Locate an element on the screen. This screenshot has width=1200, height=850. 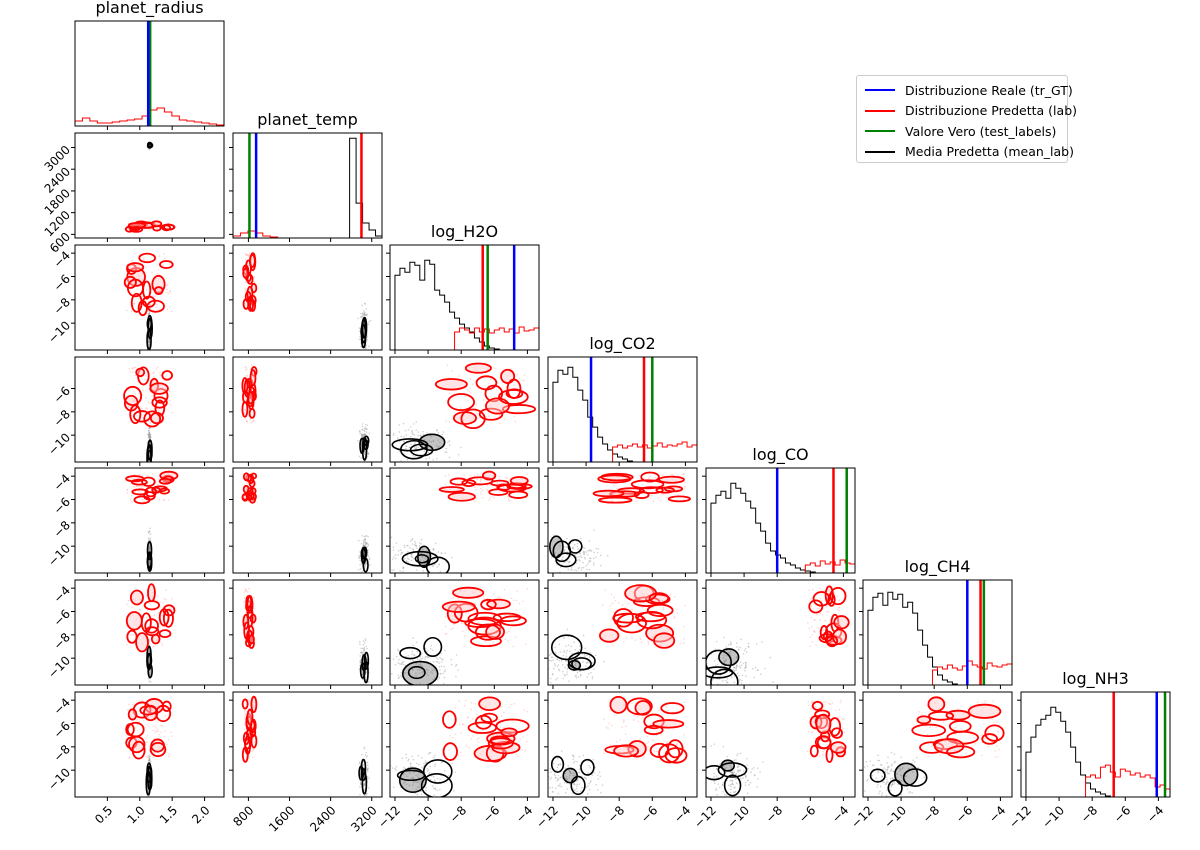
xtick-label: −4 is located at coordinates (524, 814).